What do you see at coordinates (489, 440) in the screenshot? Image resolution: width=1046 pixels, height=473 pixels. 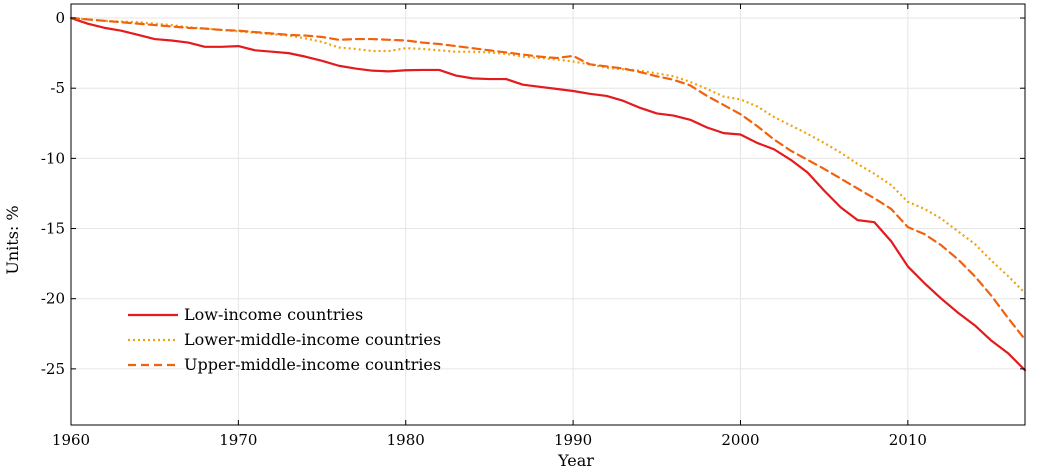 I see `x-axis-tick-labels: 1960 1970 1980 1990 2000 2010` at bounding box center [489, 440].